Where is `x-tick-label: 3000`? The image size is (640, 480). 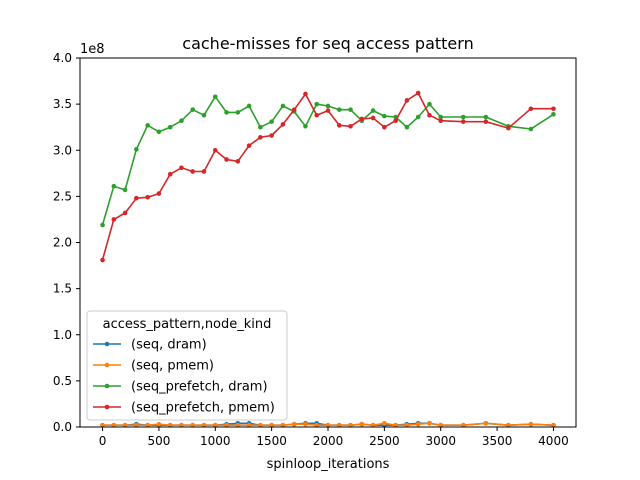
x-tick-label: 3000 is located at coordinates (440, 441).